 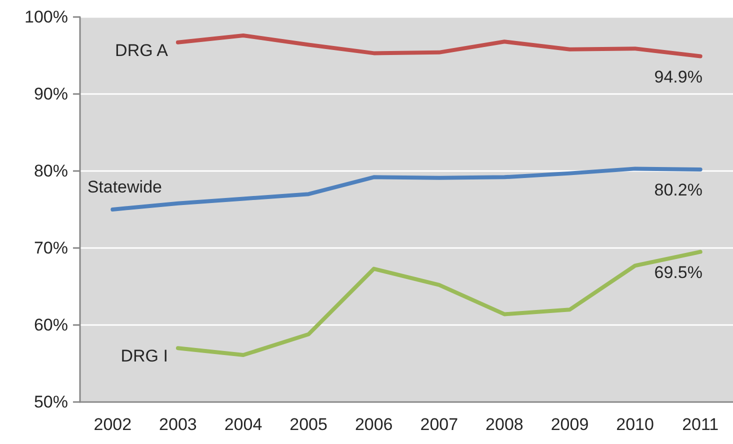 What do you see at coordinates (439, 424) in the screenshot?
I see `x-tick-label: 2007` at bounding box center [439, 424].